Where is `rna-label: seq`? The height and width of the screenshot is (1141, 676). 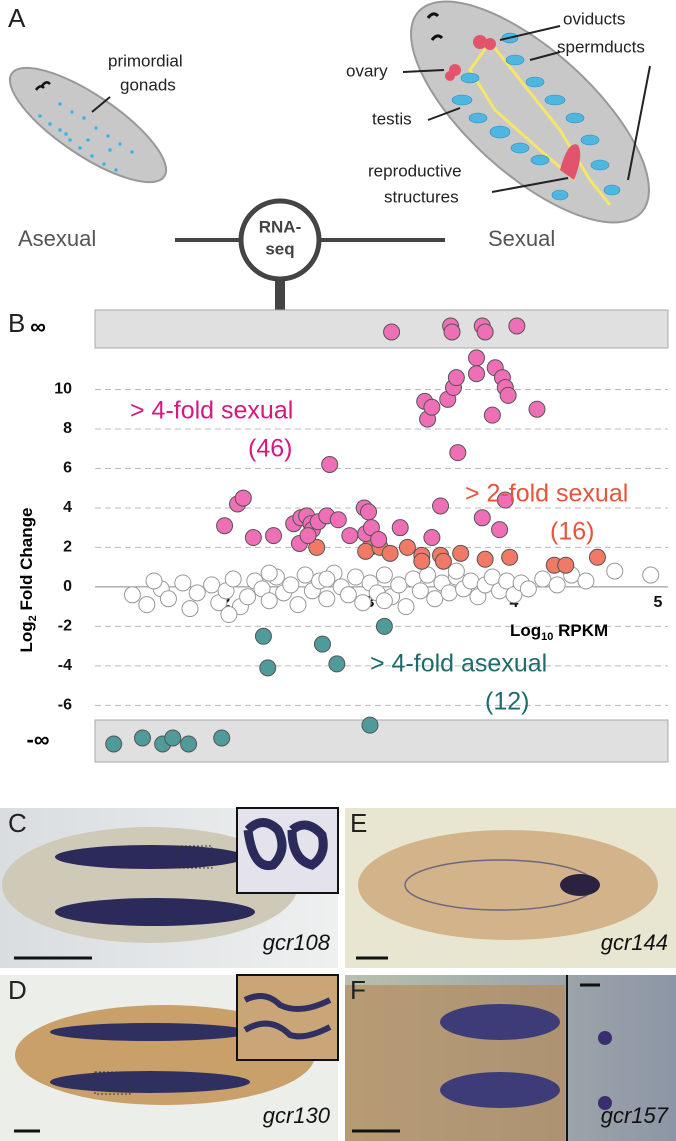
rna-label: seq is located at coordinates (279, 248).